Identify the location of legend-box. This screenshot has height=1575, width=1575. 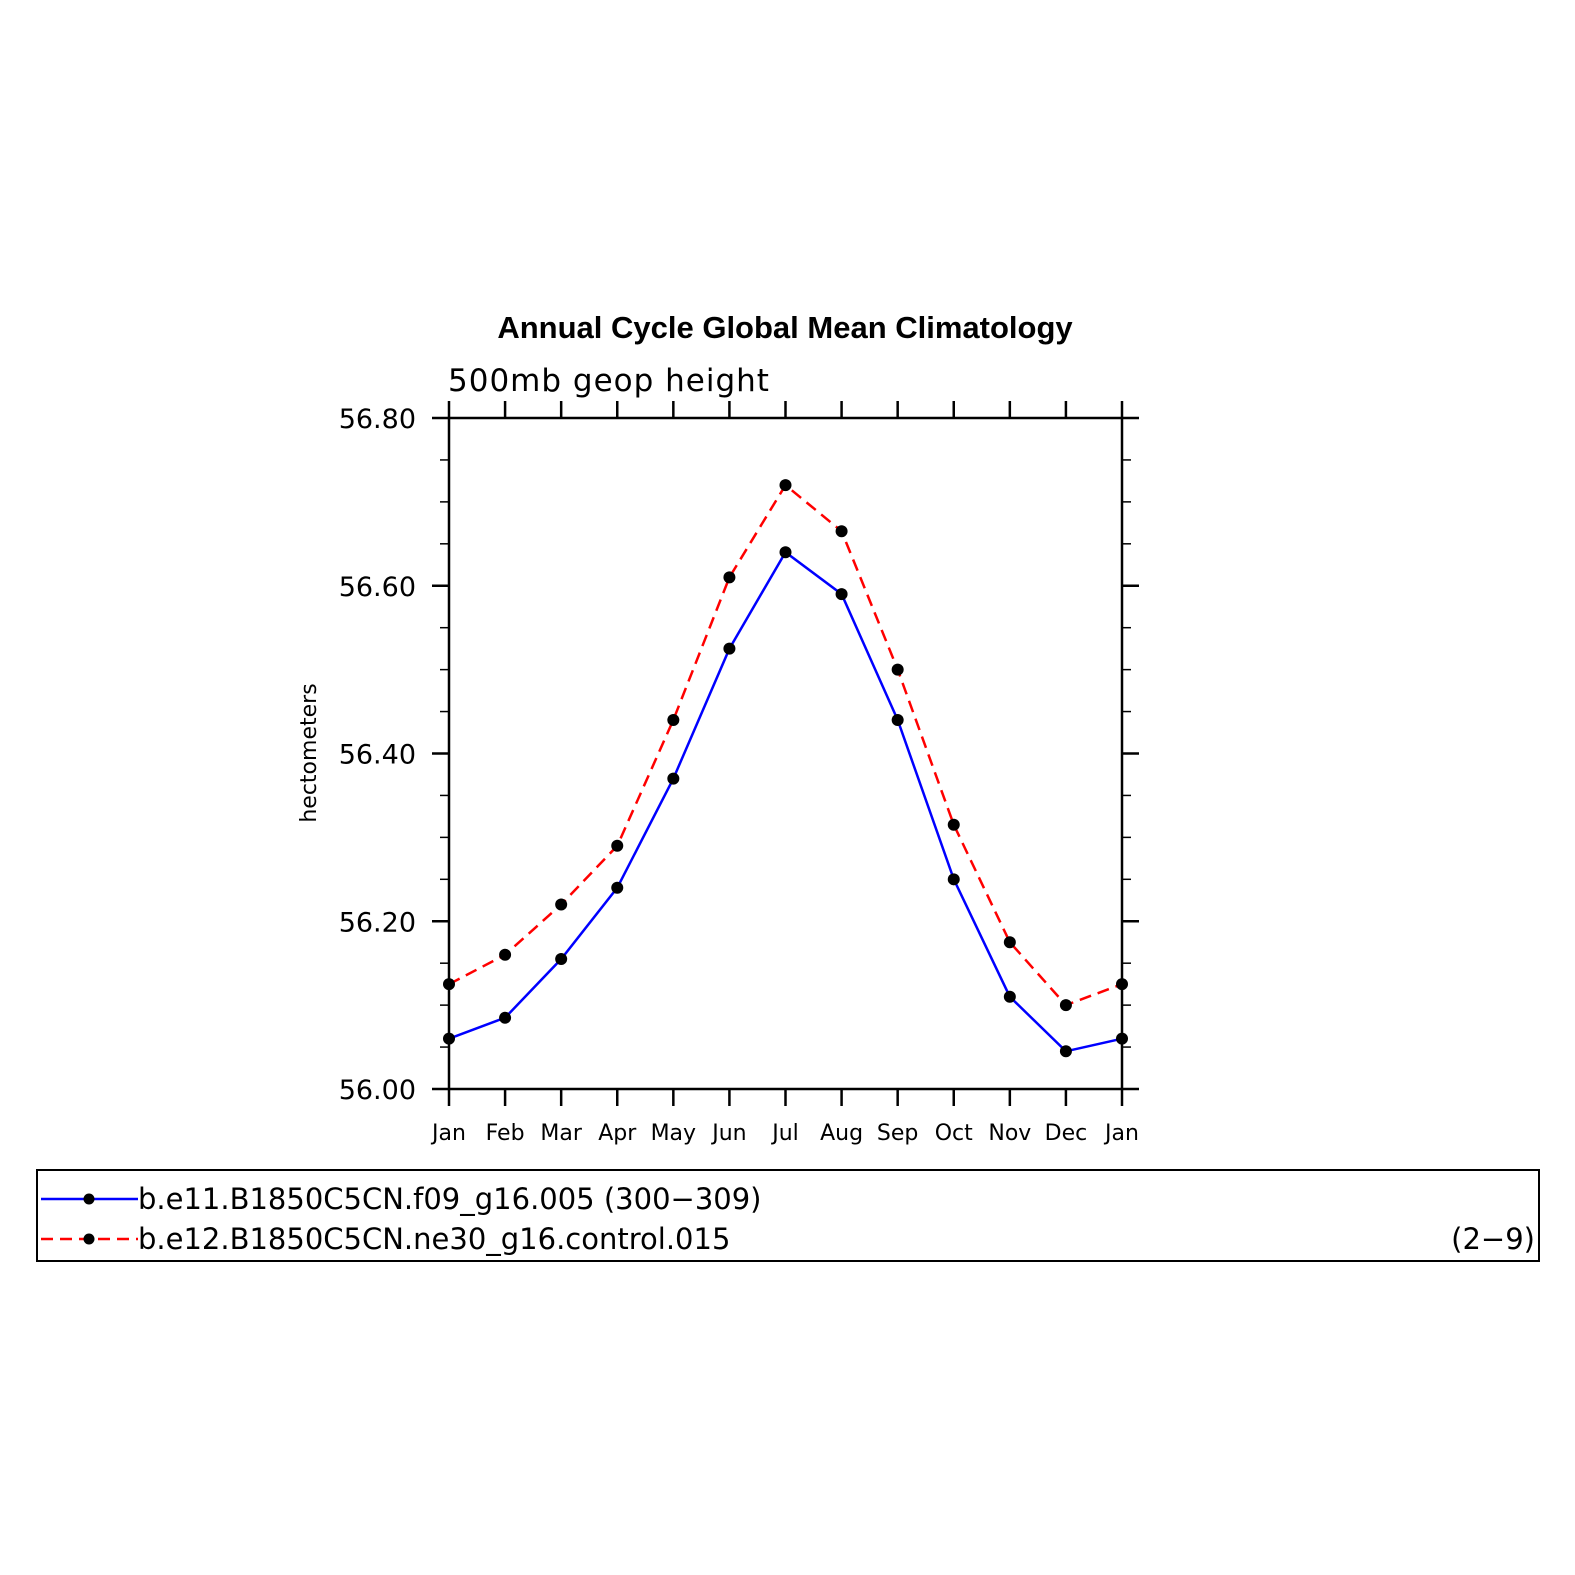
(788, 1215).